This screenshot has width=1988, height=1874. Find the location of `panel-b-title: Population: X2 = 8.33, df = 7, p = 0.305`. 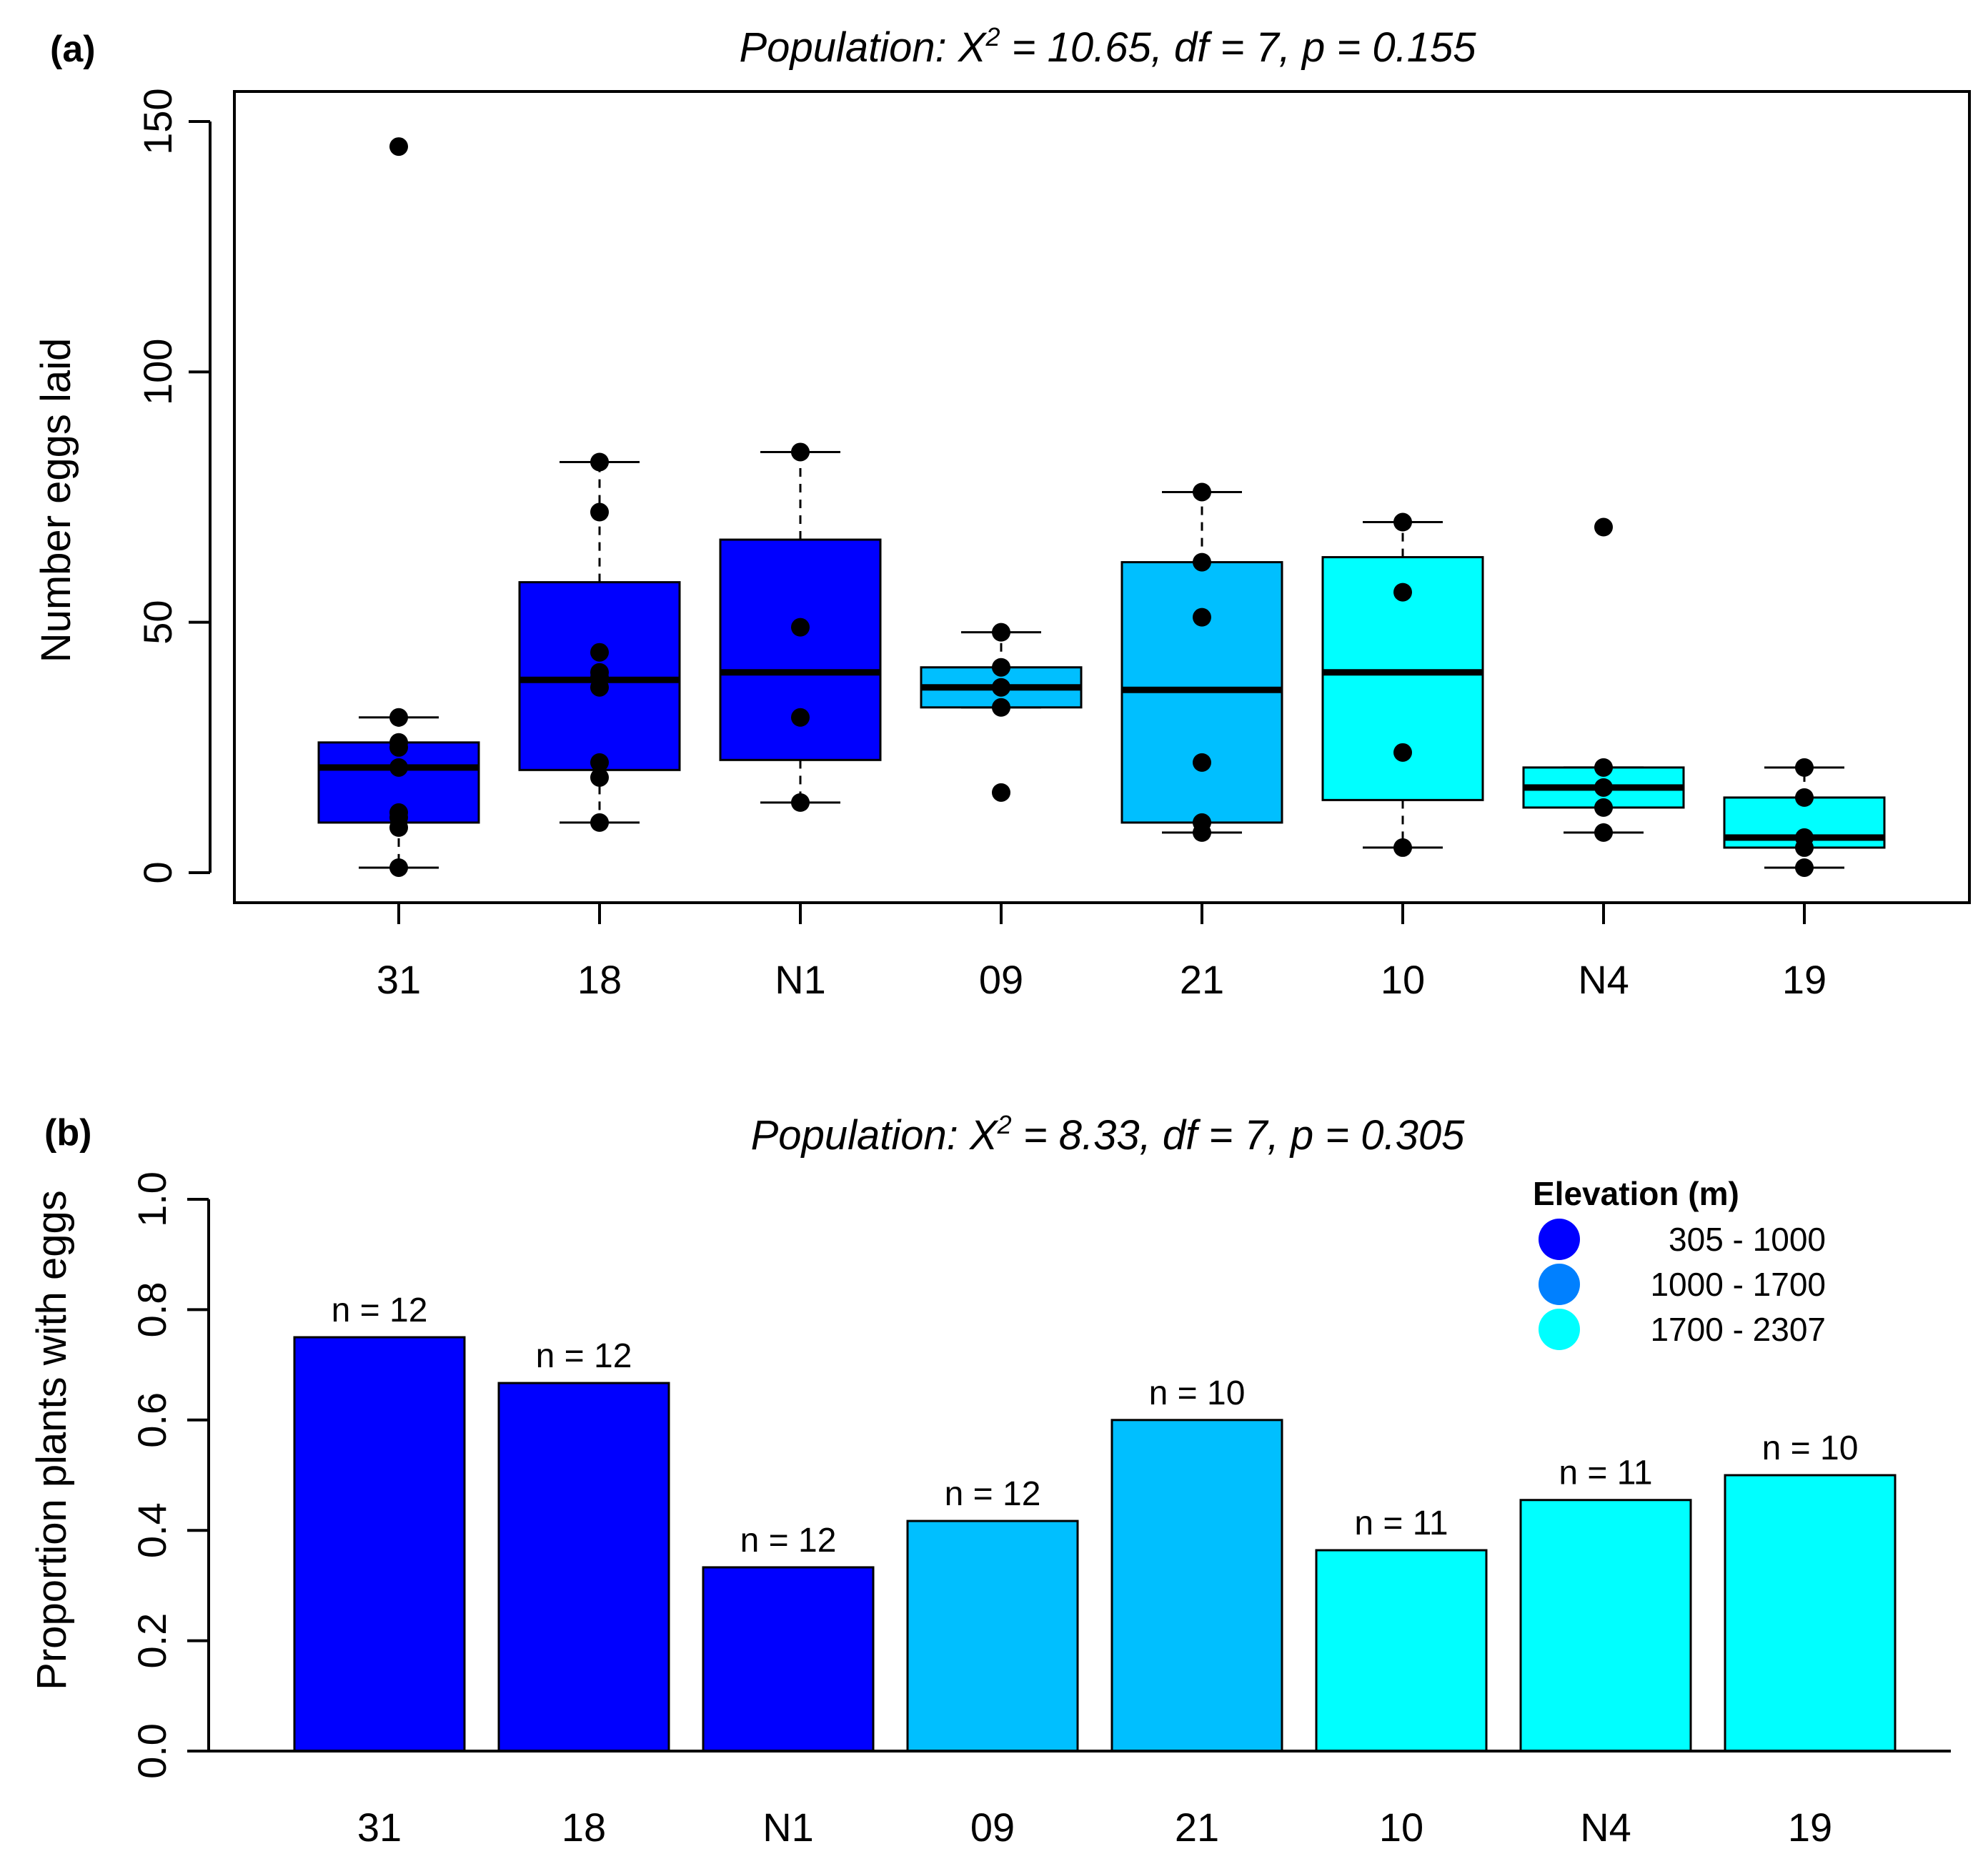

panel-b-title: Population: X2 = 8.33, df = 7, p = 0.305 is located at coordinates (1108, 1134).